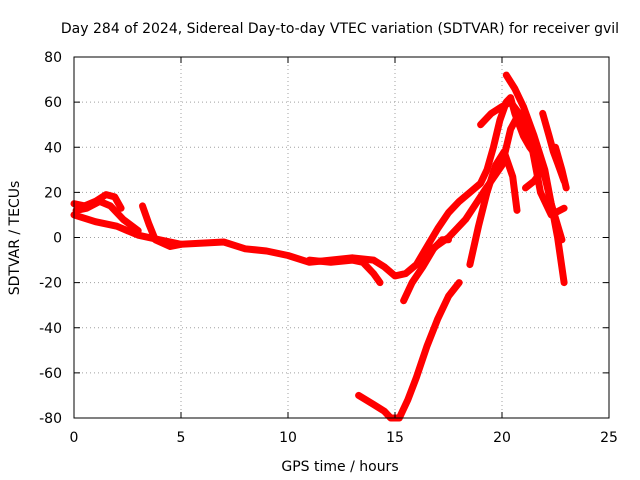  What do you see at coordinates (50, 329) in the screenshot?
I see `y-tick-label: -40` at bounding box center [50, 329].